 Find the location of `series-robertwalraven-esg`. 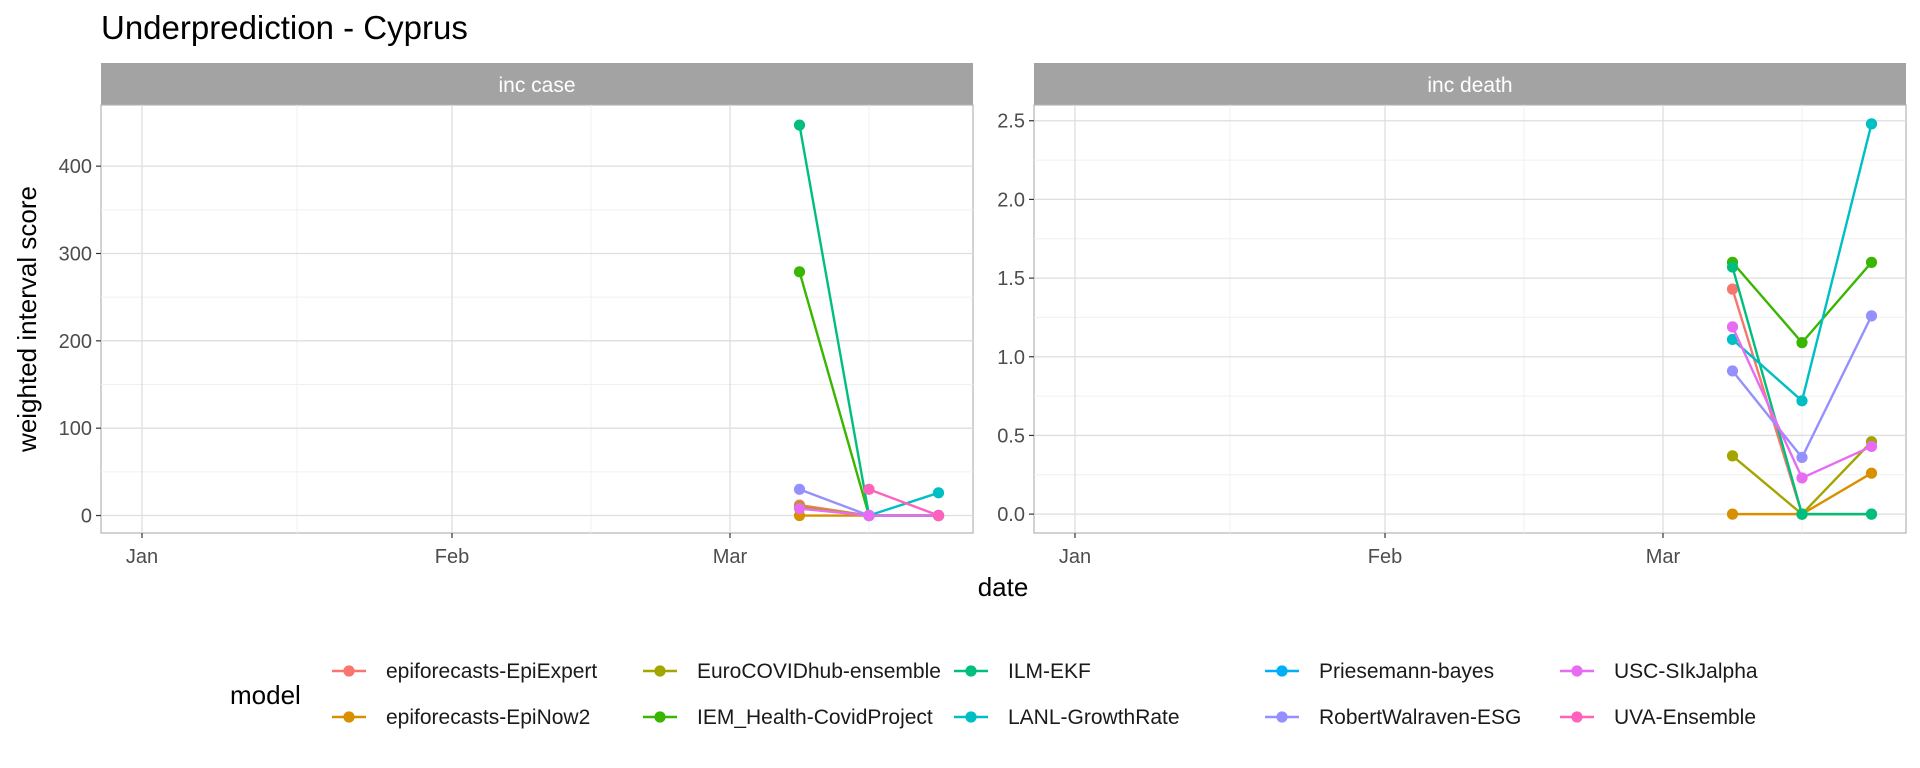

series-robertwalraven-esg is located at coordinates (1802, 387).